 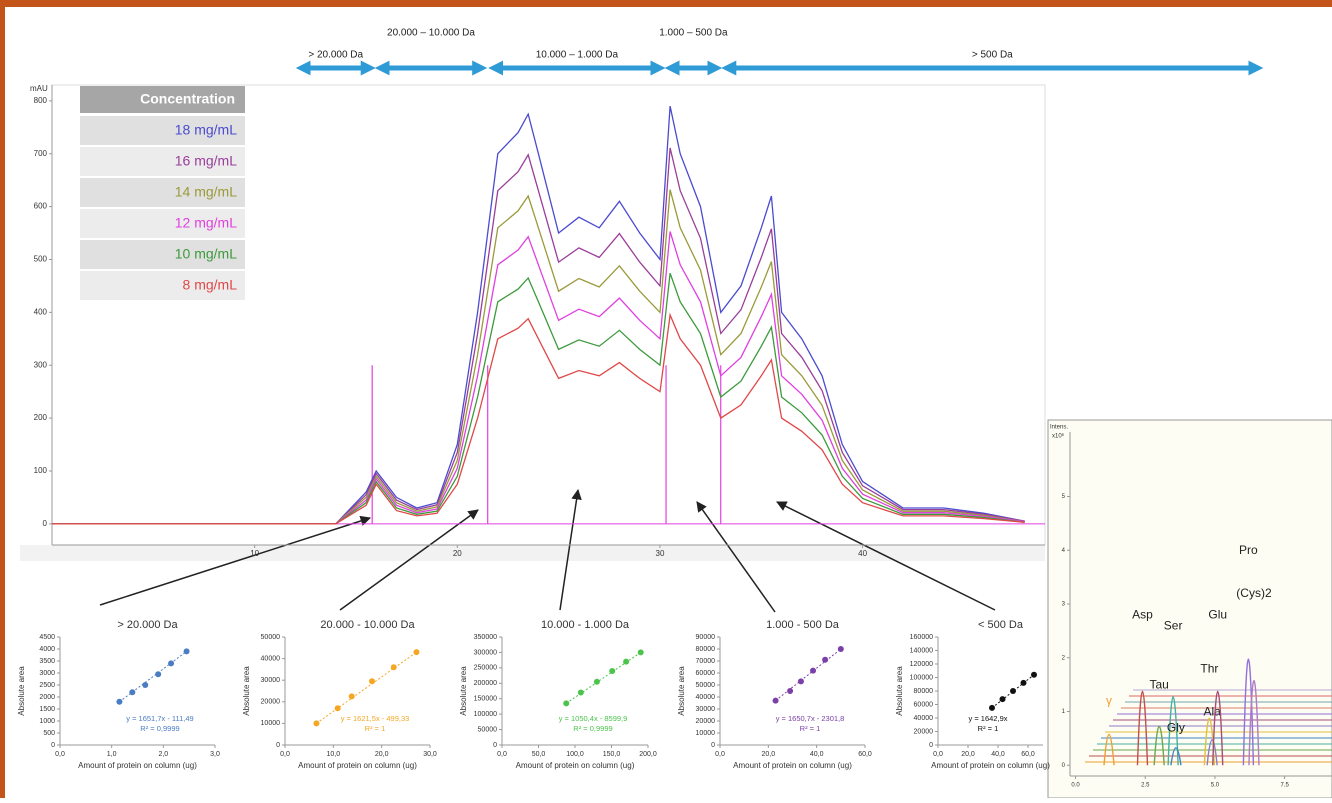 I want to click on y-tick-label: 2, so click(x=1064, y=658).